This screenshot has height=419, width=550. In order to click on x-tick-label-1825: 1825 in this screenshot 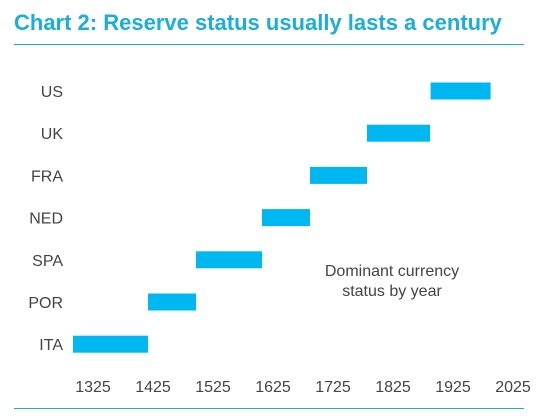, I will do `click(393, 387)`.